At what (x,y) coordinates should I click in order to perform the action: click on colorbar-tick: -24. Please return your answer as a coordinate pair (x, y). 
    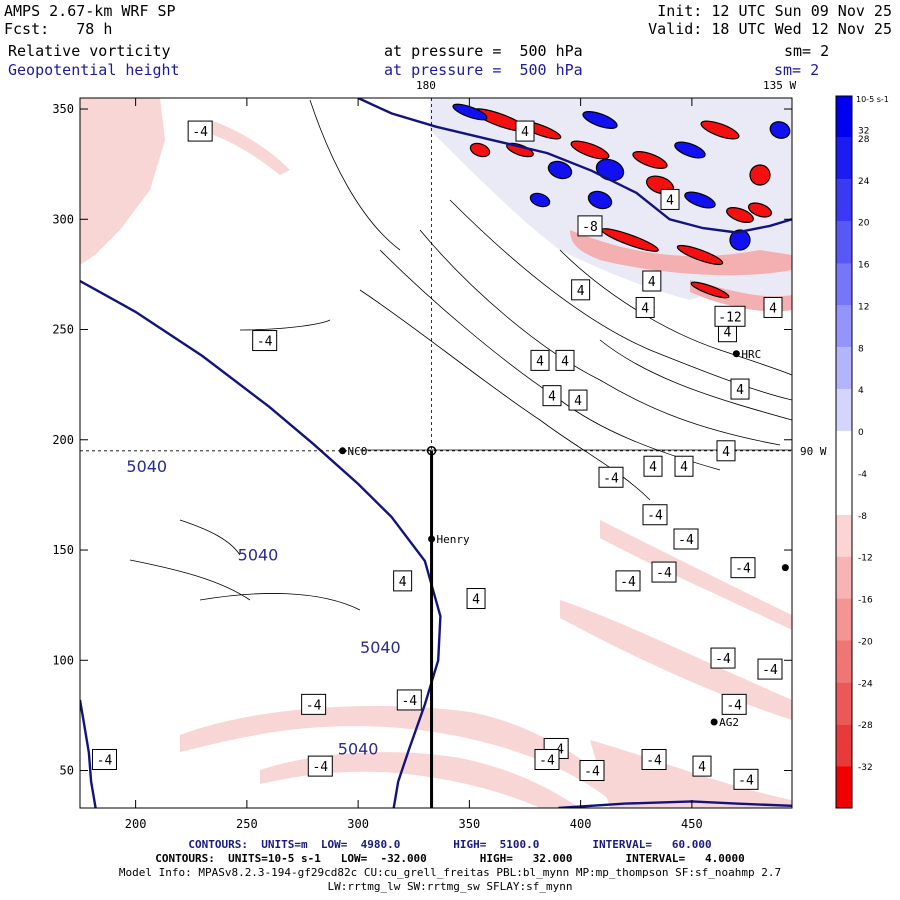
    Looking at the image, I should click on (865, 684).